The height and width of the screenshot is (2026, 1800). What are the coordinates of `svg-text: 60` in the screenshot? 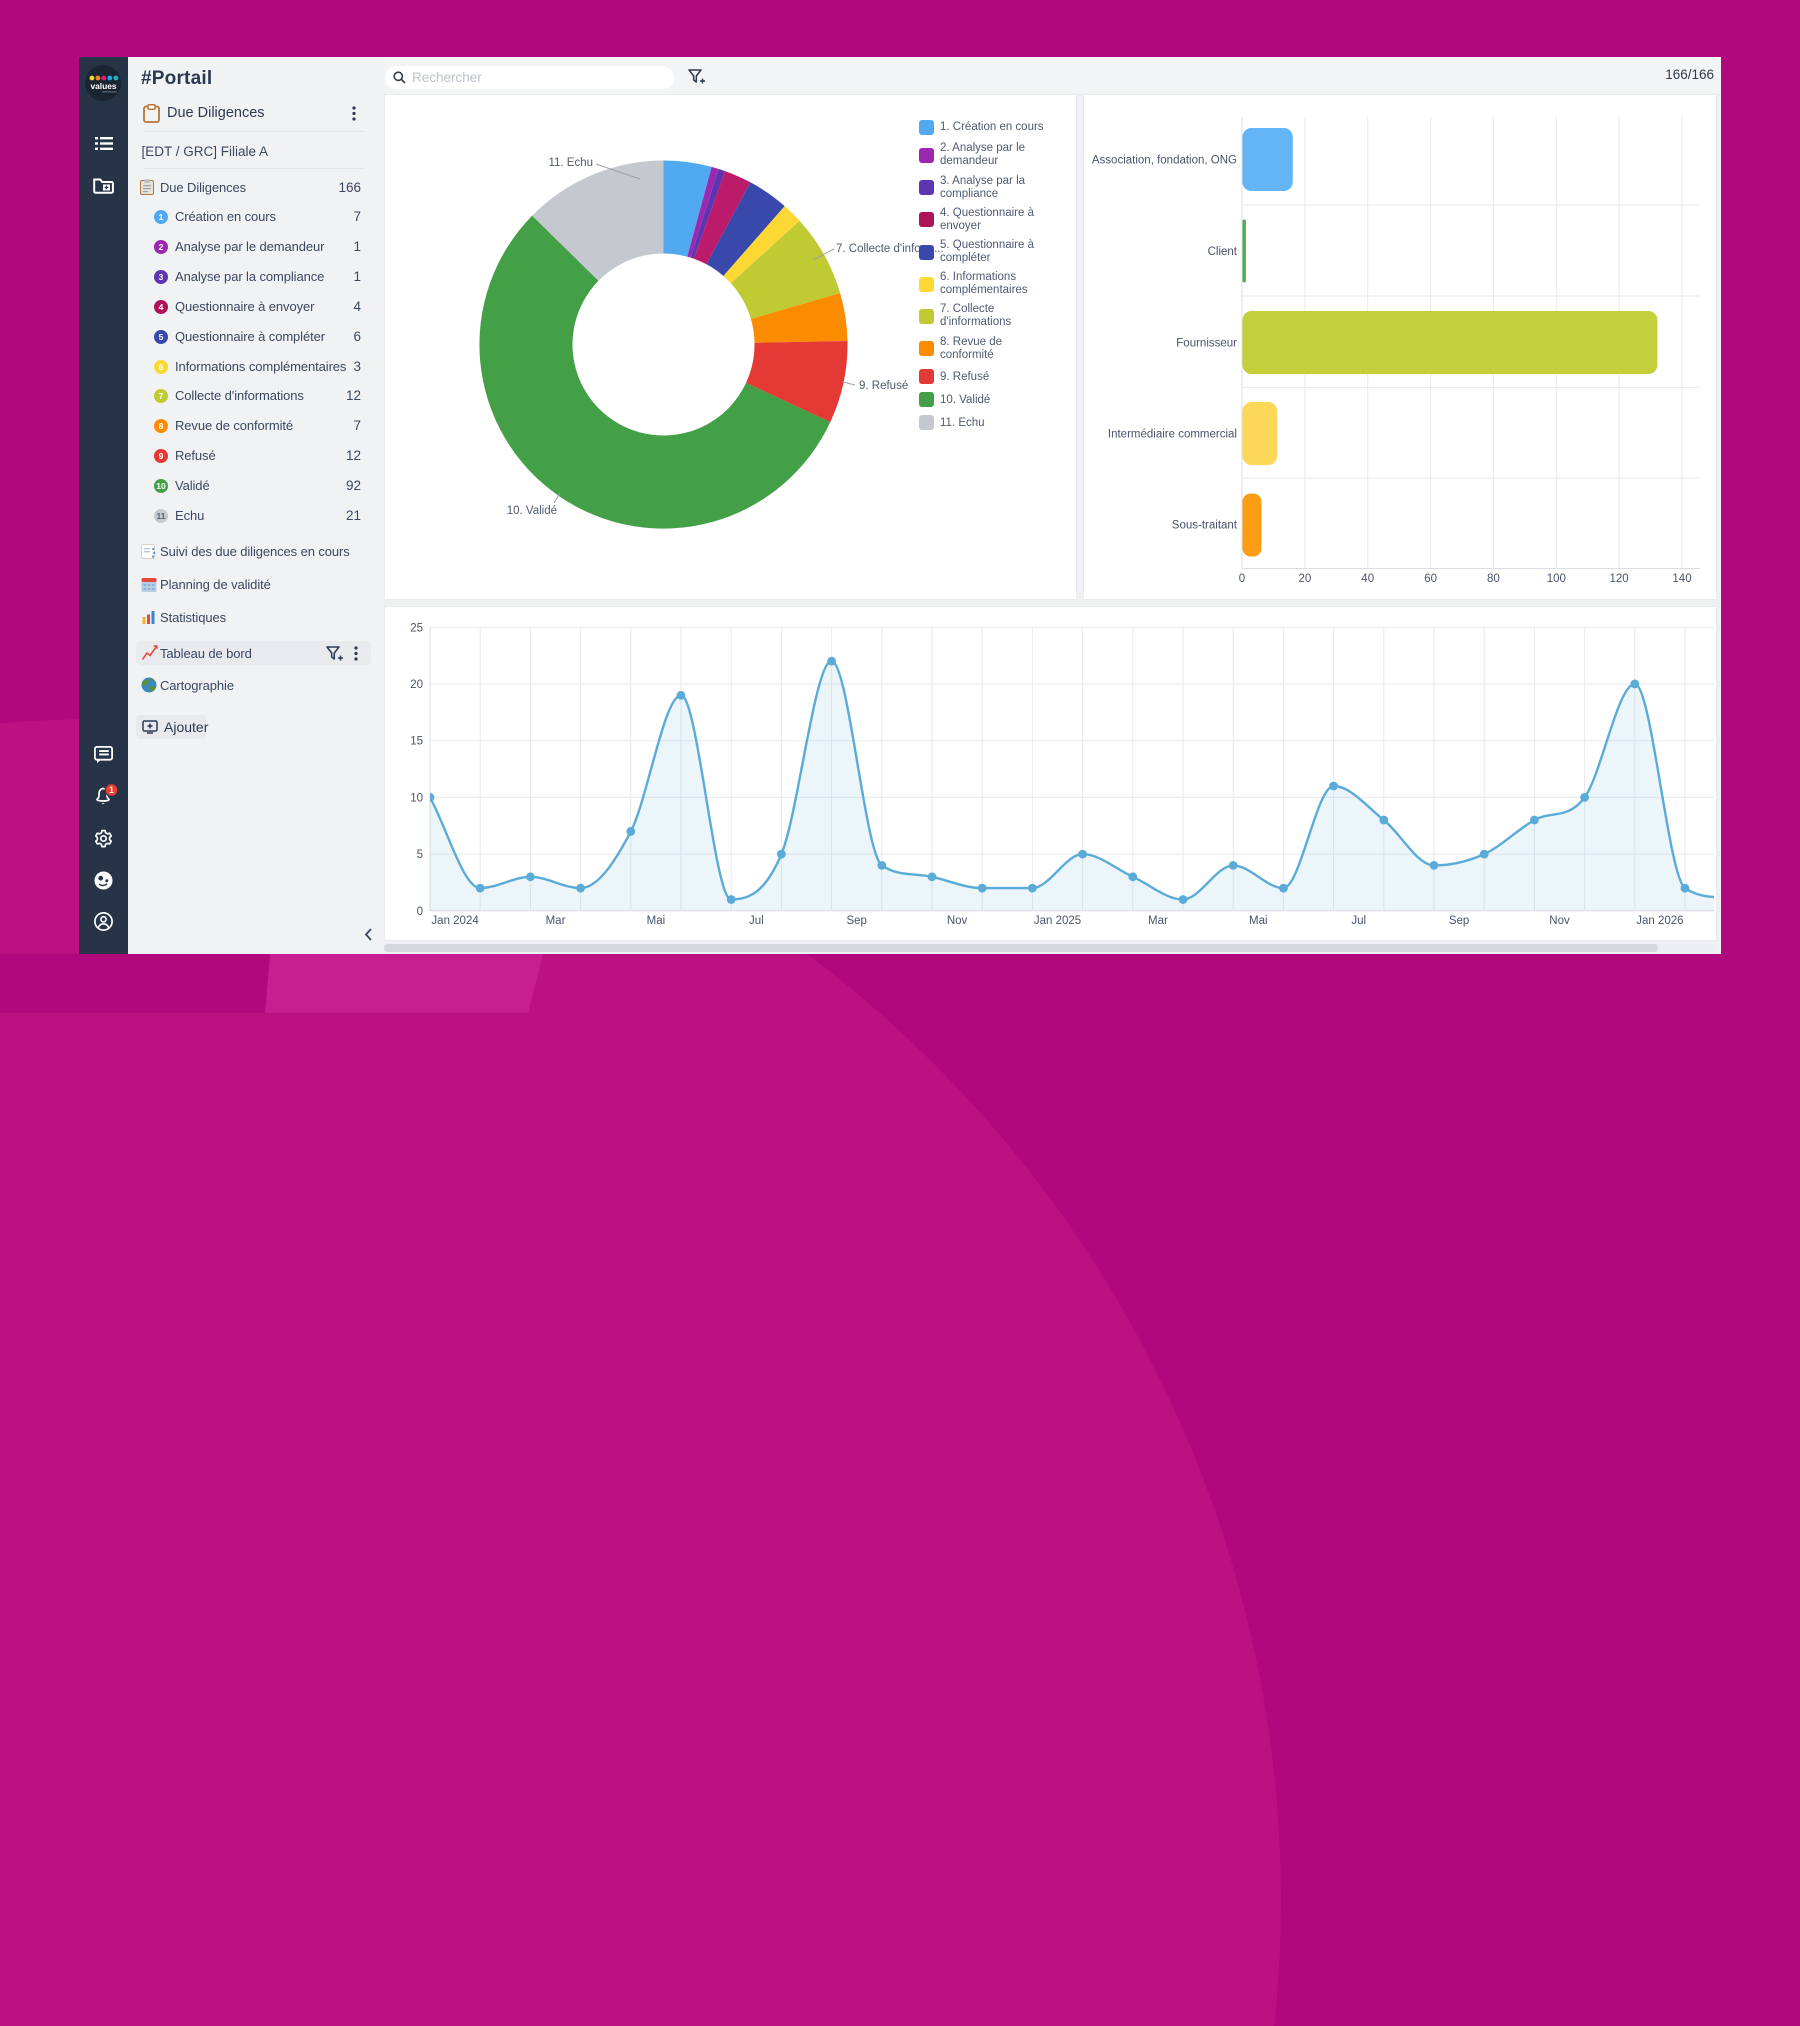 It's located at (1430, 579).